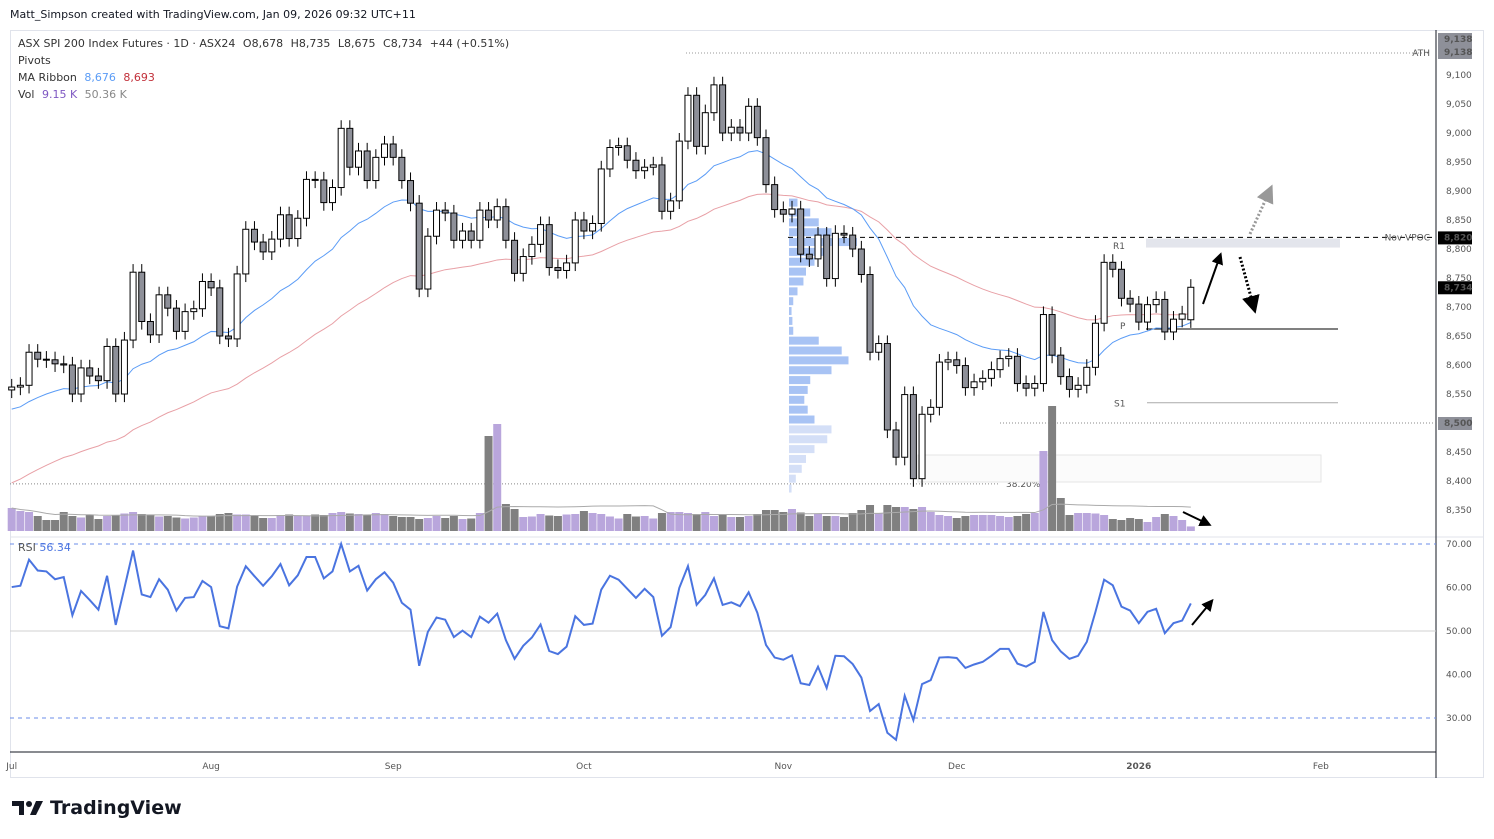  Describe the element at coordinates (265, 77) in the screenshot. I see `legend-ma-row: MA Ribbon 8,676 8,693` at that location.